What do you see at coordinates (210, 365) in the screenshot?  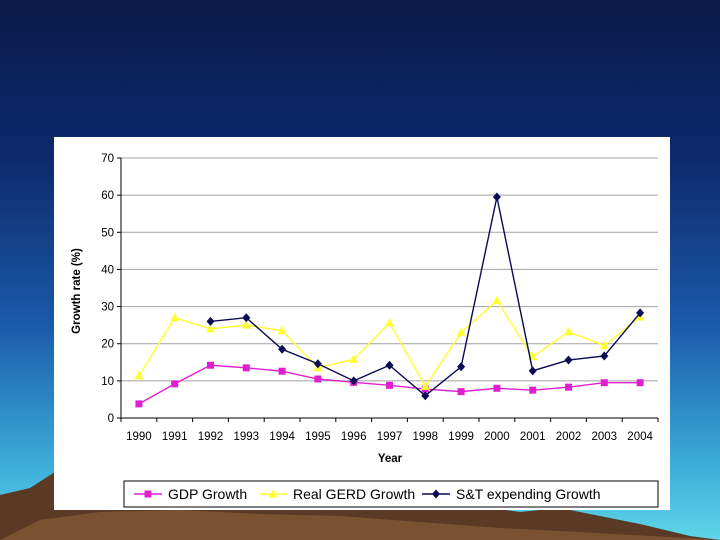 I see `data-point-0-1992` at bounding box center [210, 365].